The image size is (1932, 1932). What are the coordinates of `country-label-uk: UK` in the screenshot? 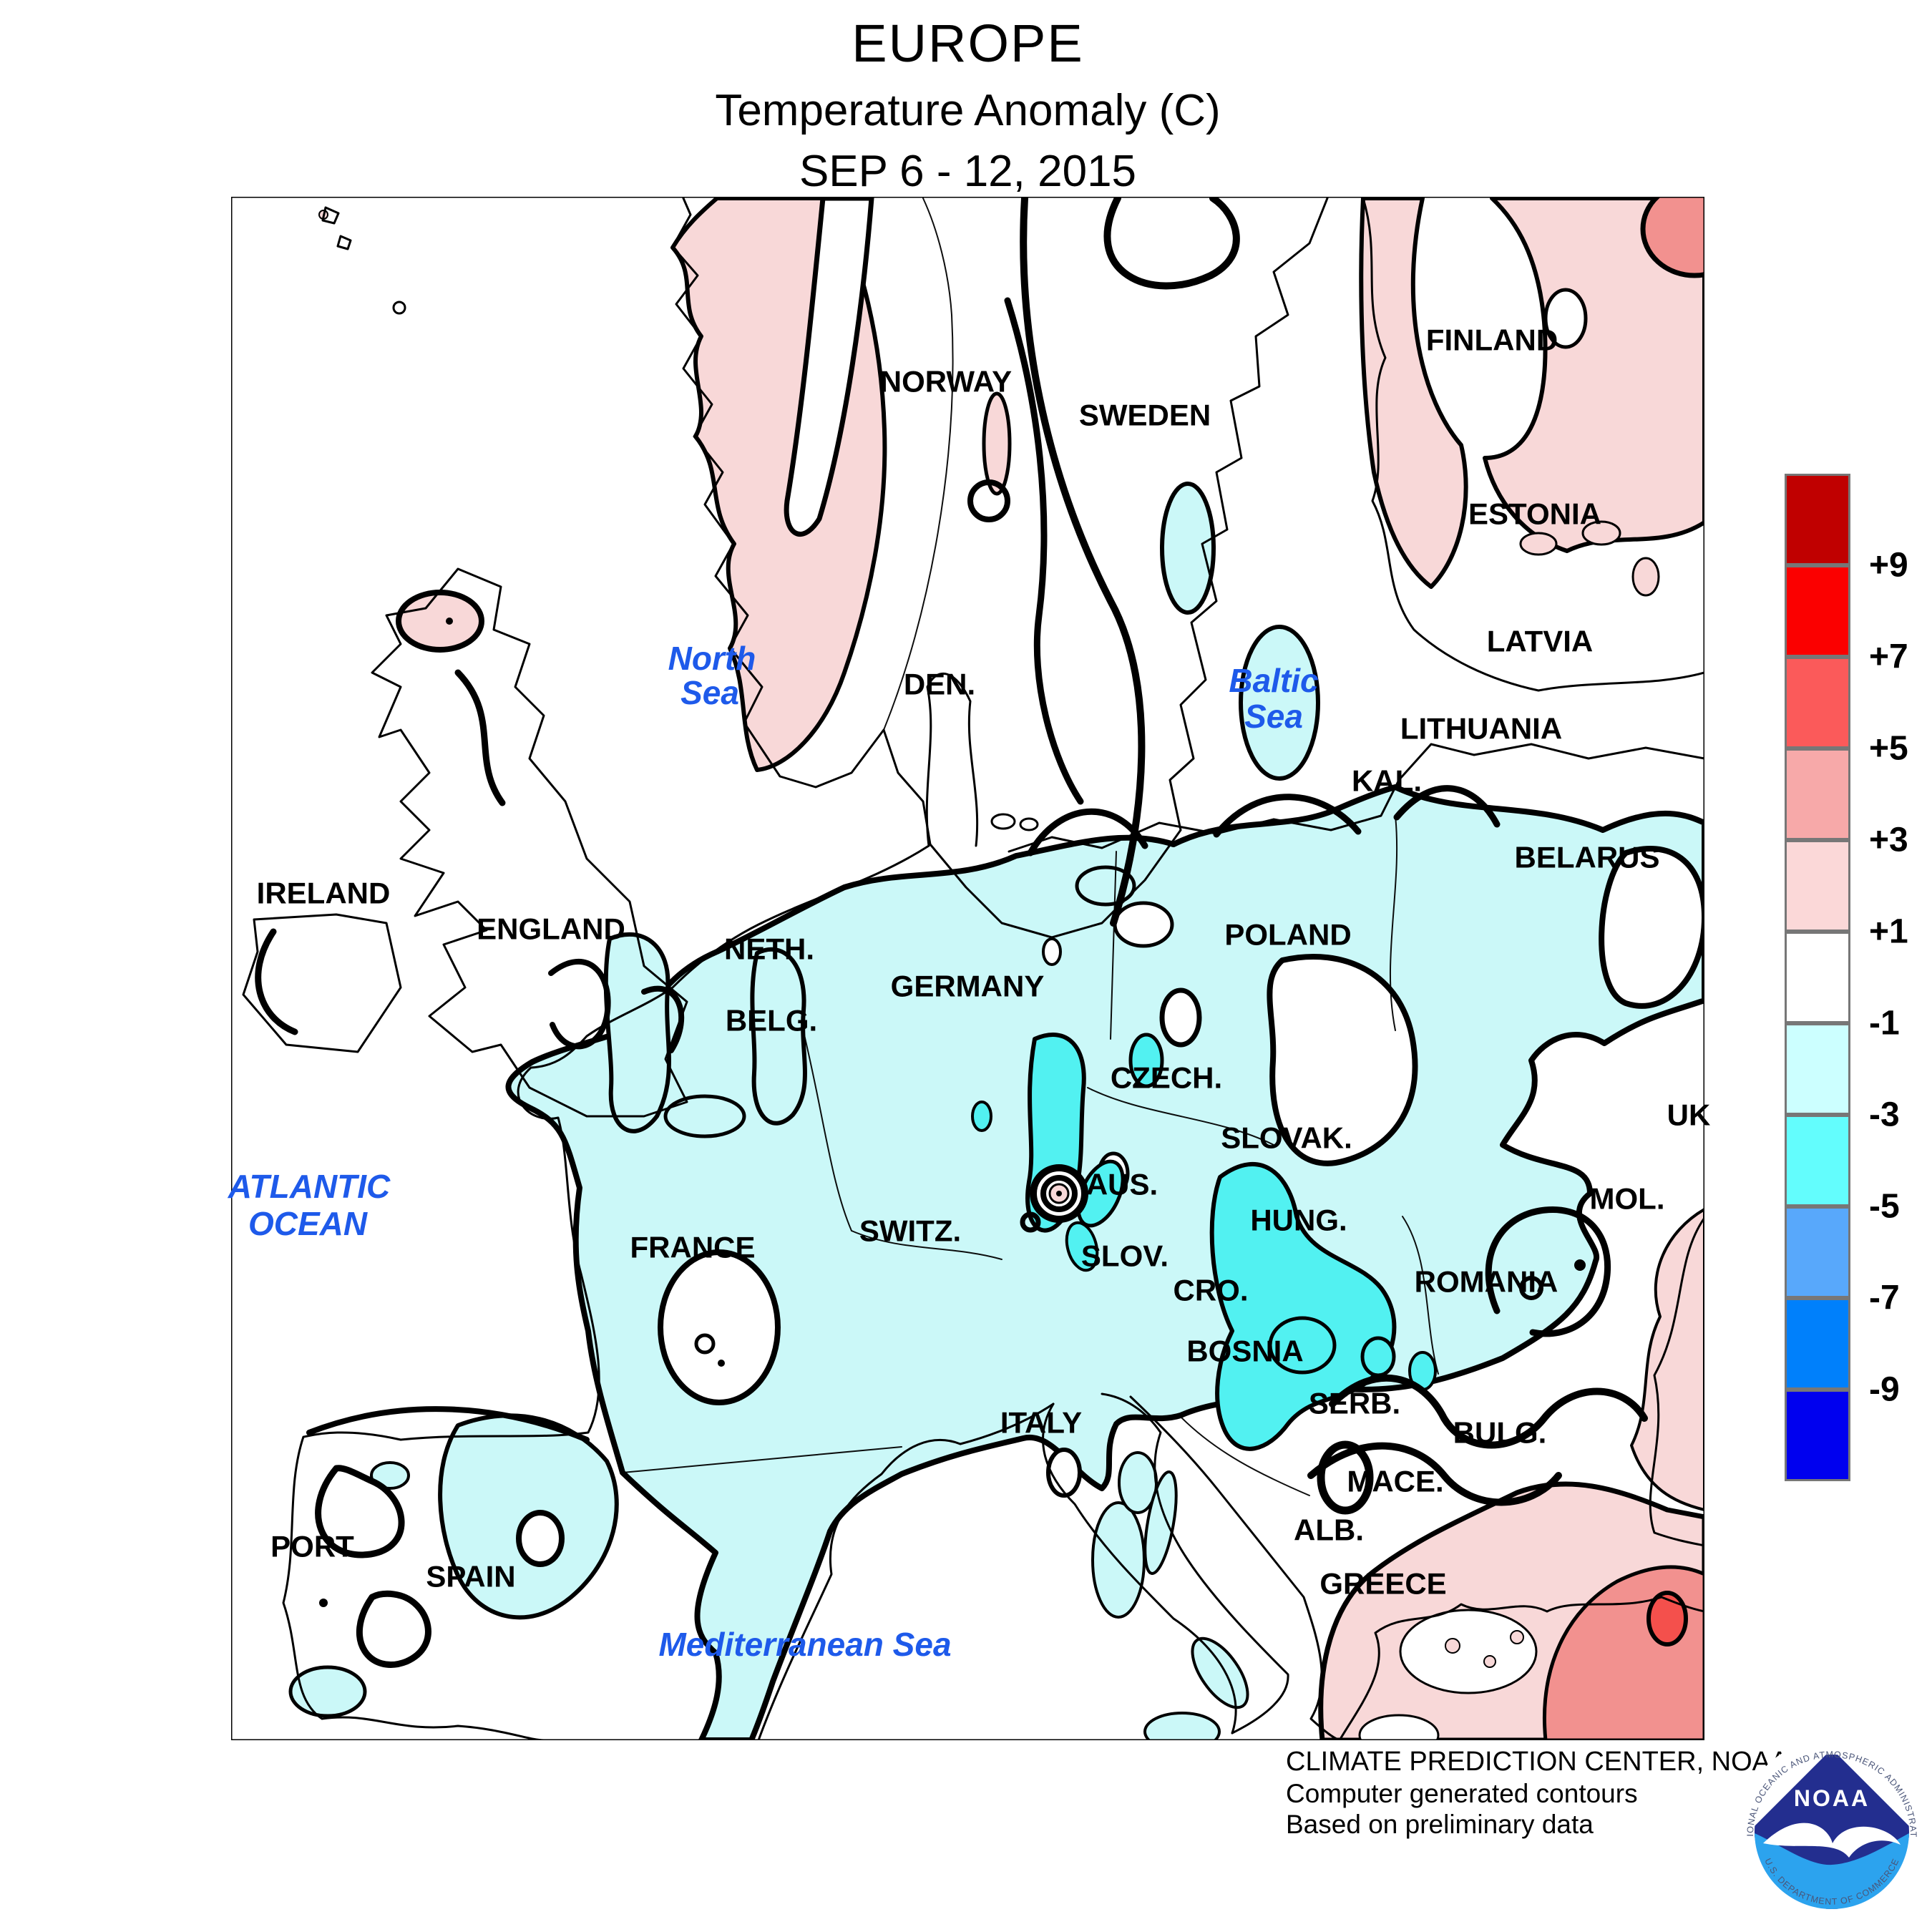 It's located at (1689, 1115).